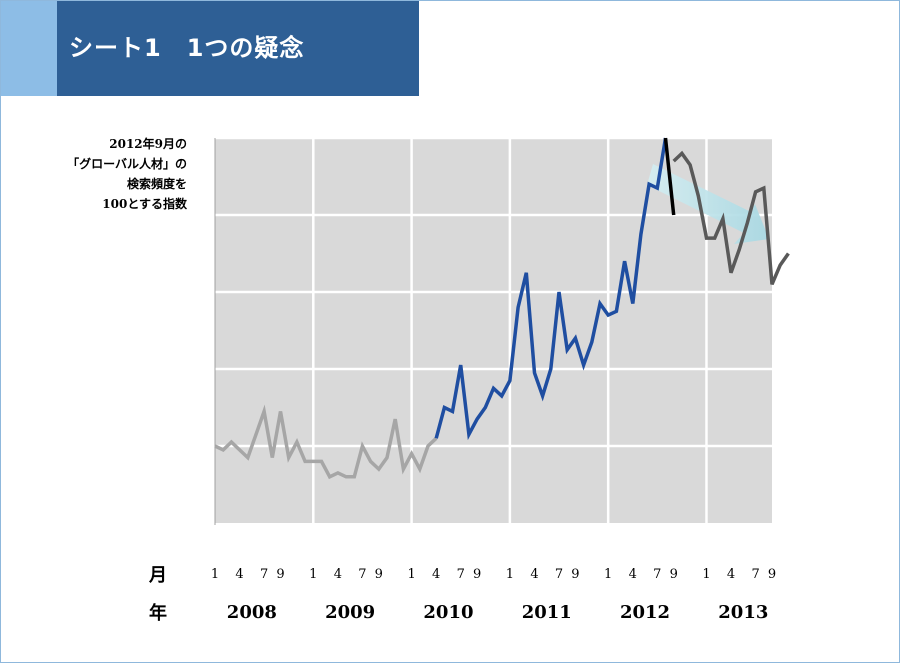 Image resolution: width=900 pixels, height=663 pixels. What do you see at coordinates (547, 612) in the screenshot?
I see `year-tick-label: 2011` at bounding box center [547, 612].